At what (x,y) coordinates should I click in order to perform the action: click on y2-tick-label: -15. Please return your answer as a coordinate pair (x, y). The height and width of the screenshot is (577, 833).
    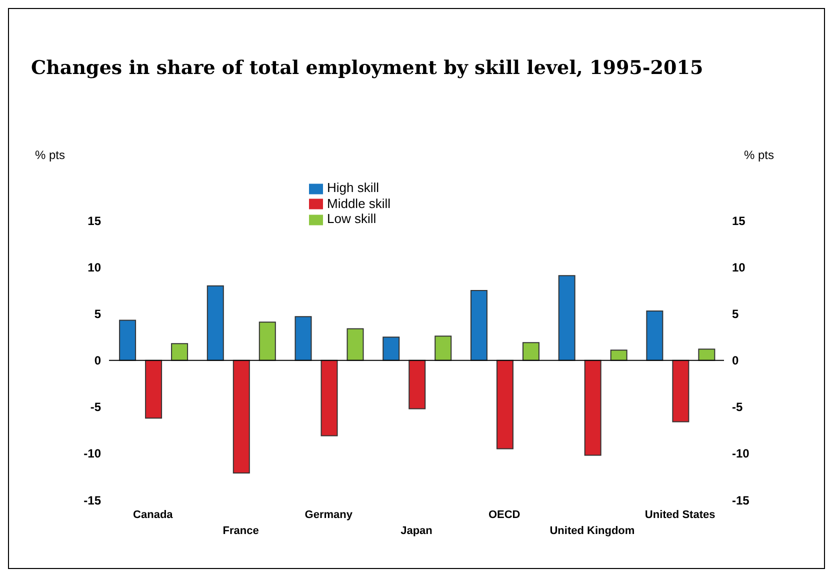
    Looking at the image, I should click on (741, 500).